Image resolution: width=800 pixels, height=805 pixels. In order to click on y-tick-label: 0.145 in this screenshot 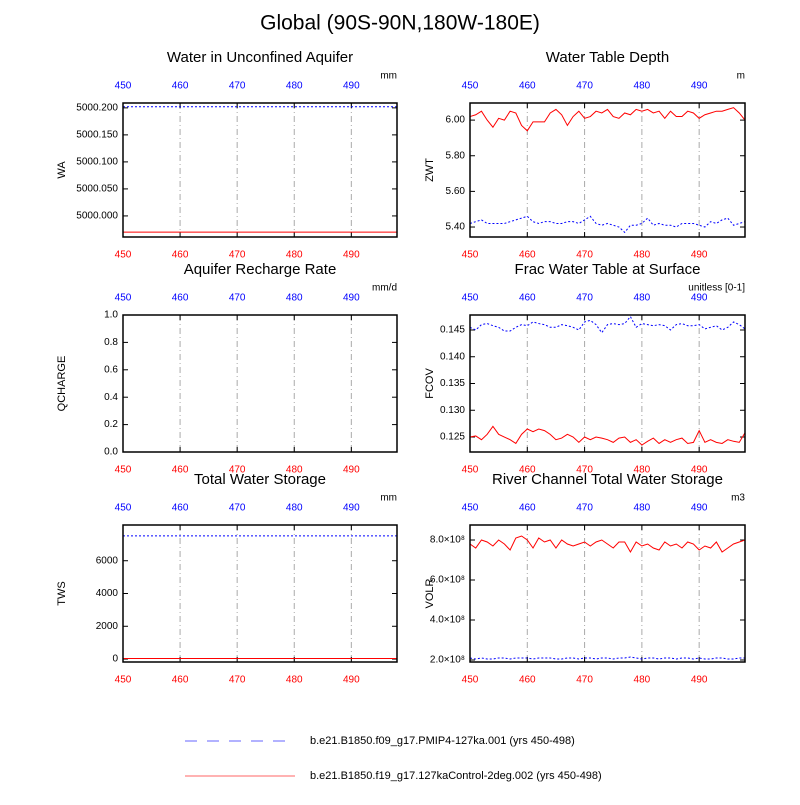, I will do `click(452, 330)`.